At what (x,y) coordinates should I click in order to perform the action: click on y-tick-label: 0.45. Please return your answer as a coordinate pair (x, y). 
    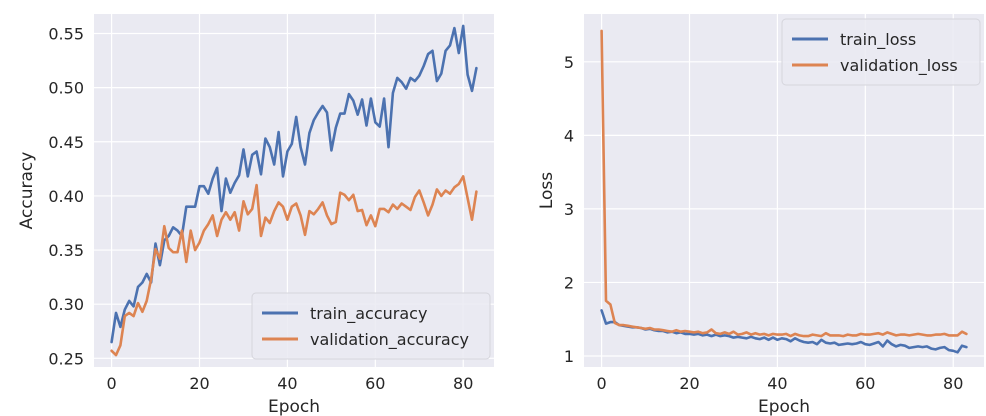
    Looking at the image, I should click on (66, 142).